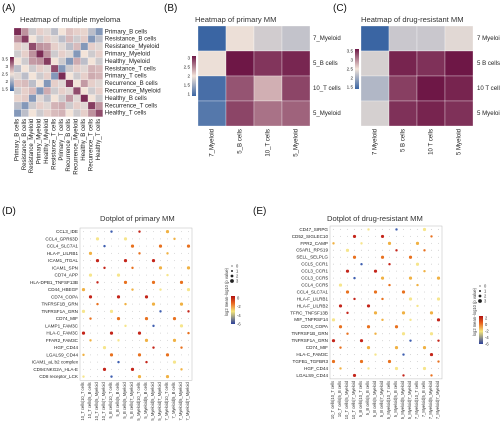 The height and width of the screenshot is (433, 500). What do you see at coordinates (65, 267) in the screenshot?
I see `row-label: ICAM1_SPN` at bounding box center [65, 267].